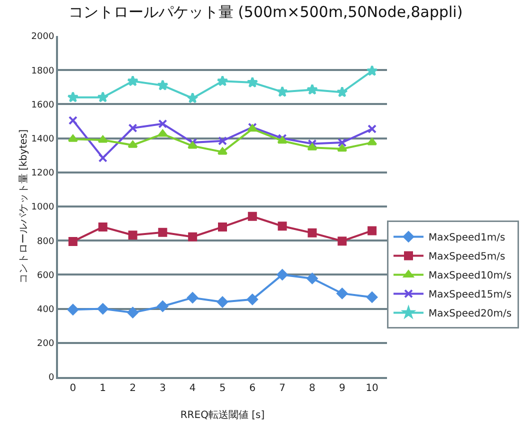  Describe the element at coordinates (162, 388) in the screenshot. I see `x-tick-label: 3` at that location.